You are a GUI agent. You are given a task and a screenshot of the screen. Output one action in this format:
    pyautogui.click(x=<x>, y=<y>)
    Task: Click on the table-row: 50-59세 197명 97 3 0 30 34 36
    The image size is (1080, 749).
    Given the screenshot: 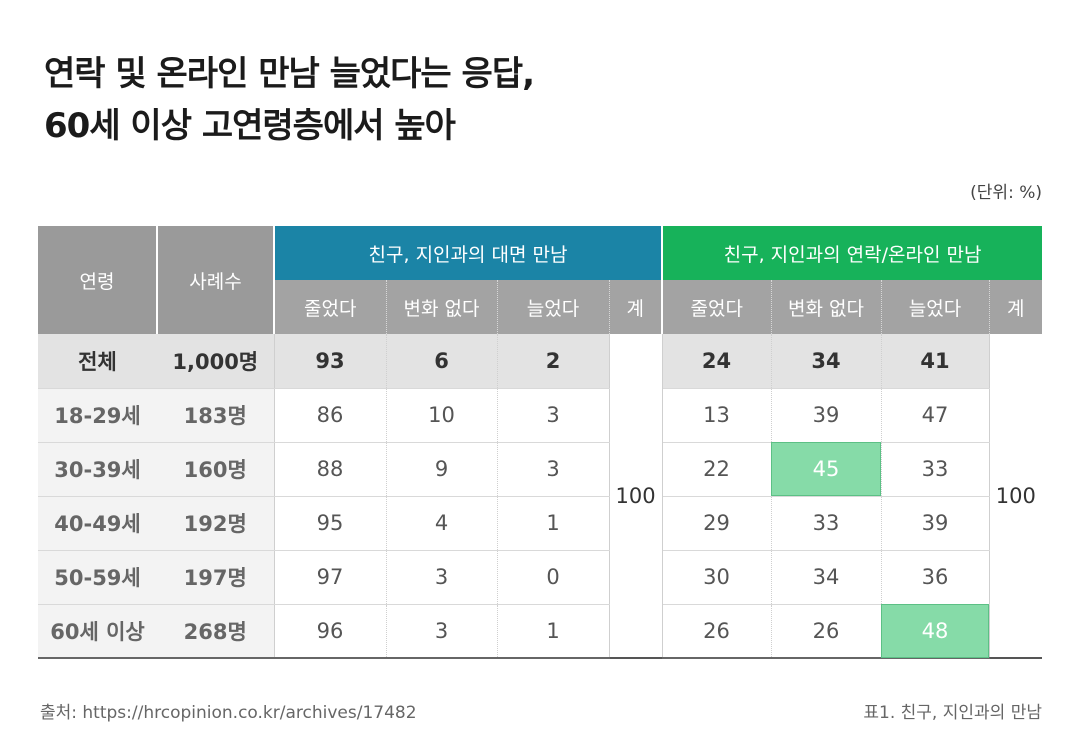 What is the action you would take?
    pyautogui.click(x=540, y=577)
    